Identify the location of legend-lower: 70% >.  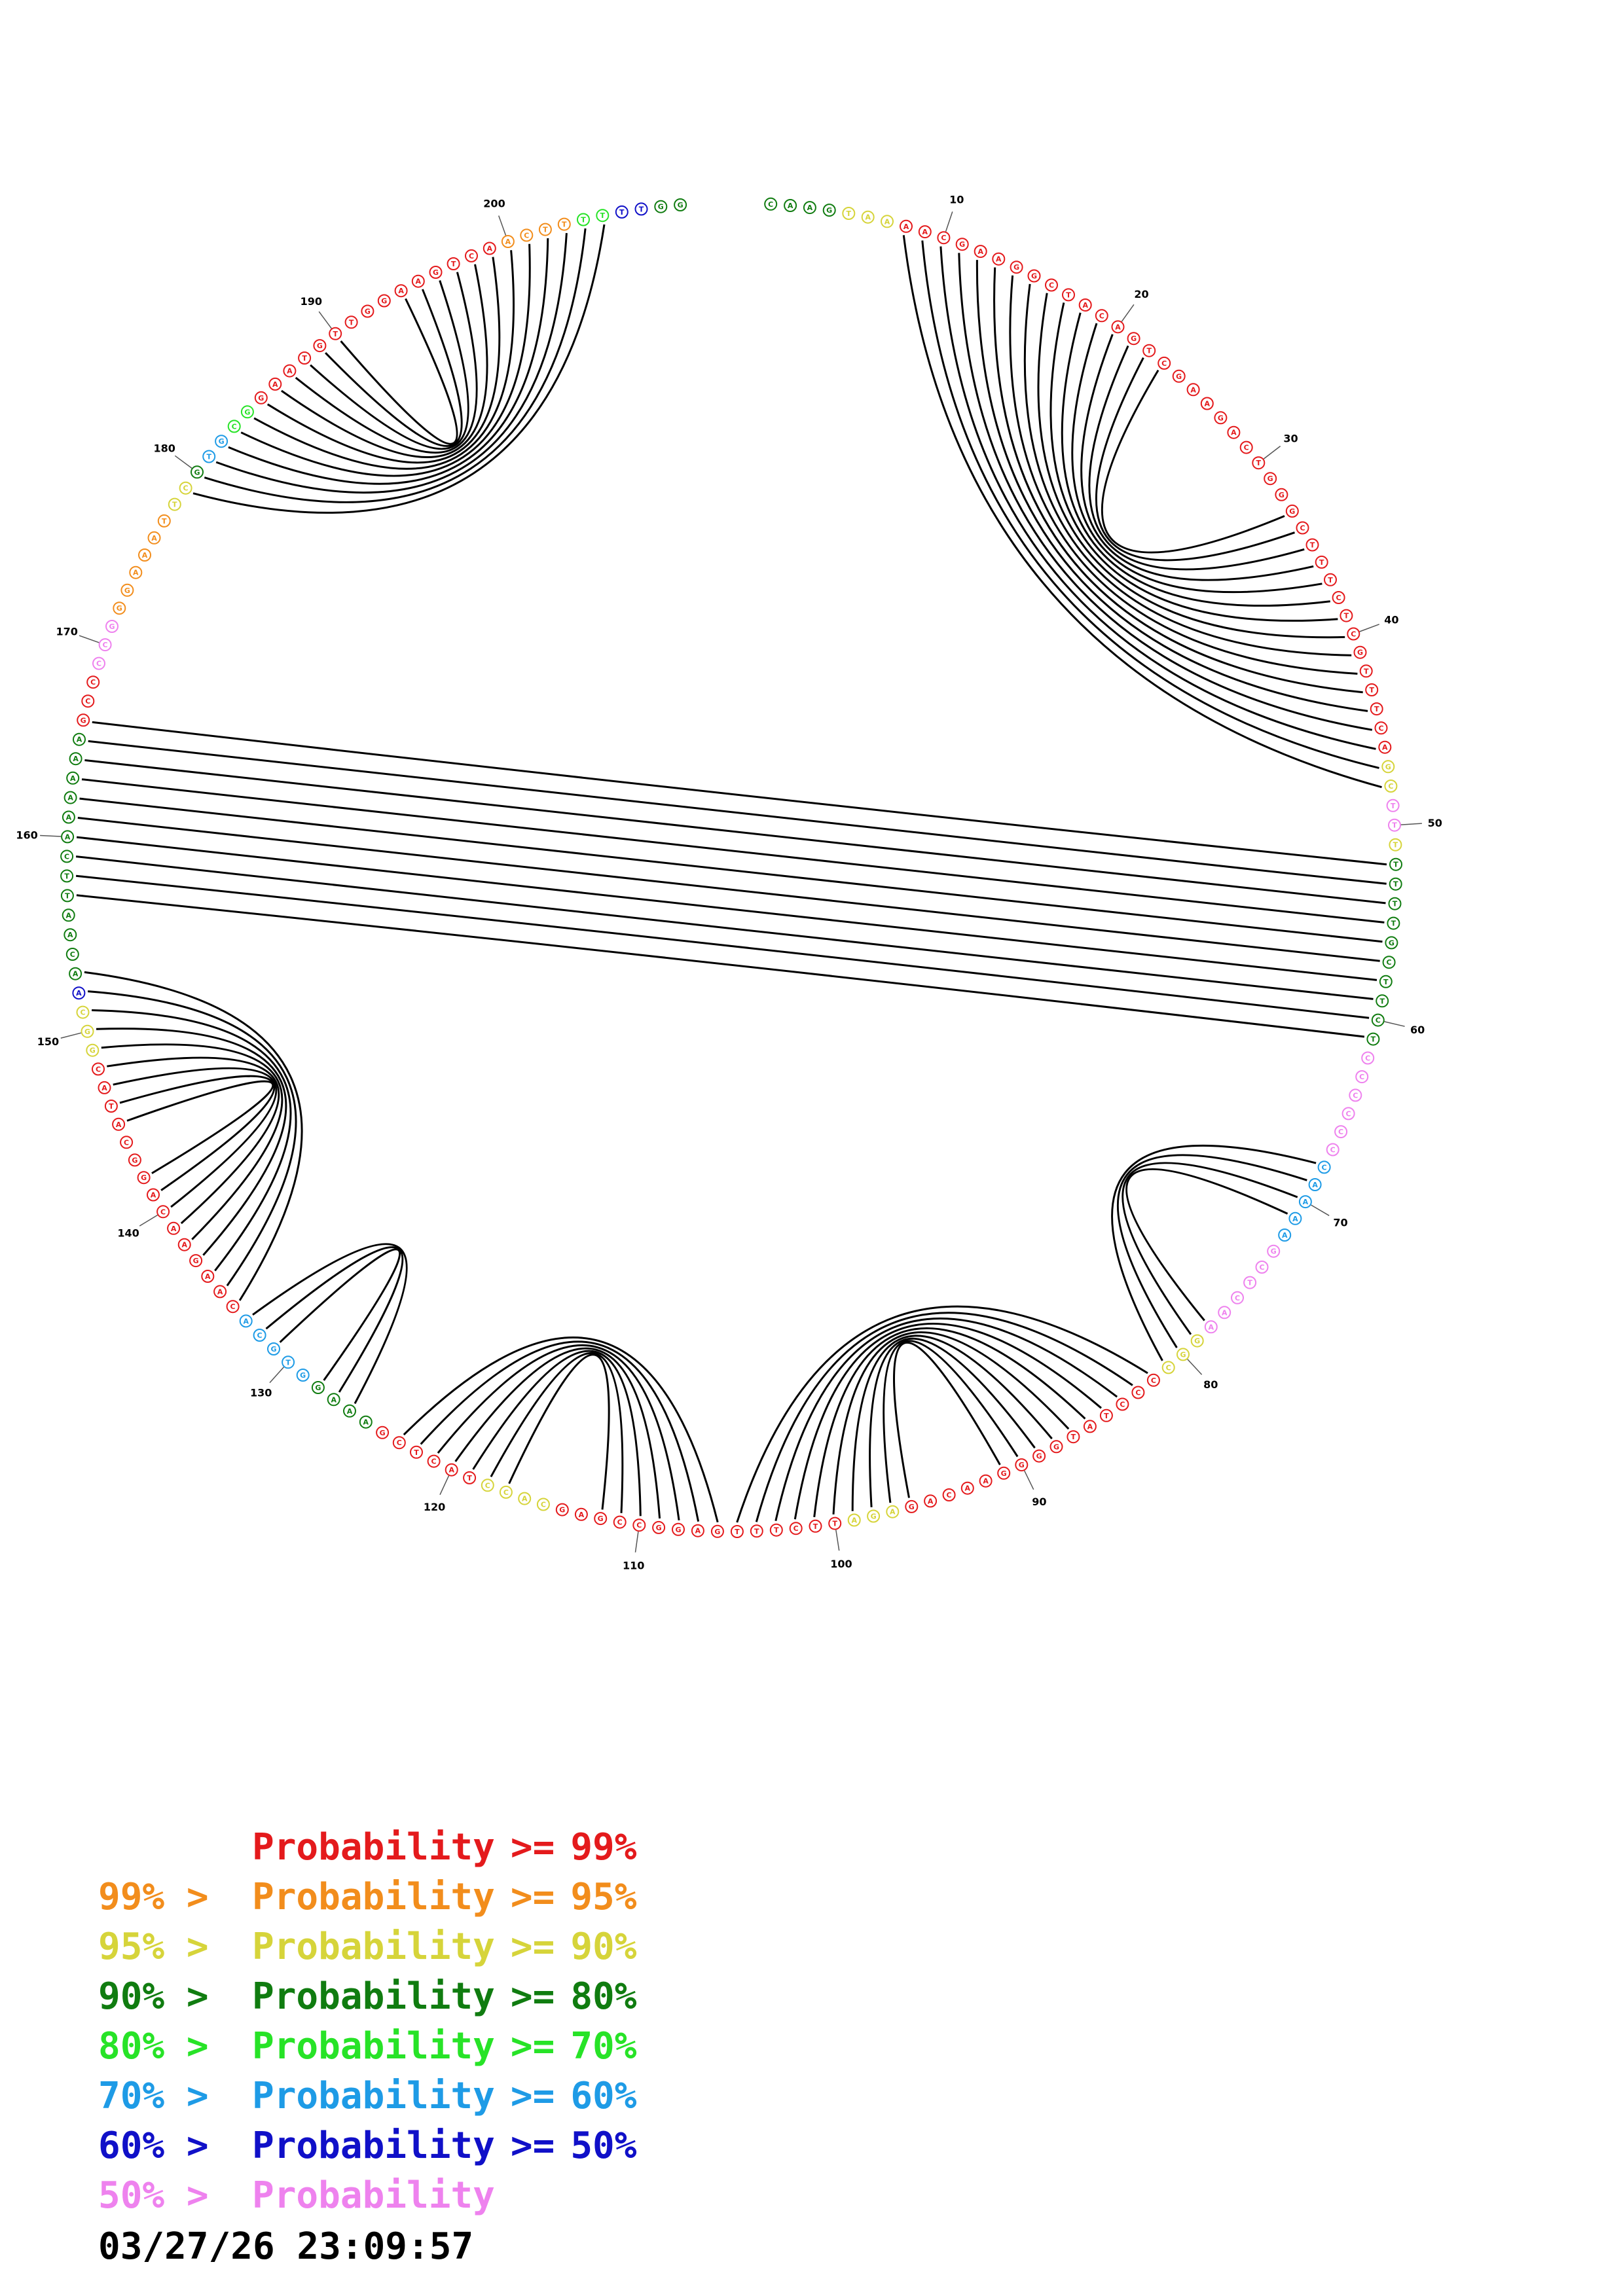
(153, 2096).